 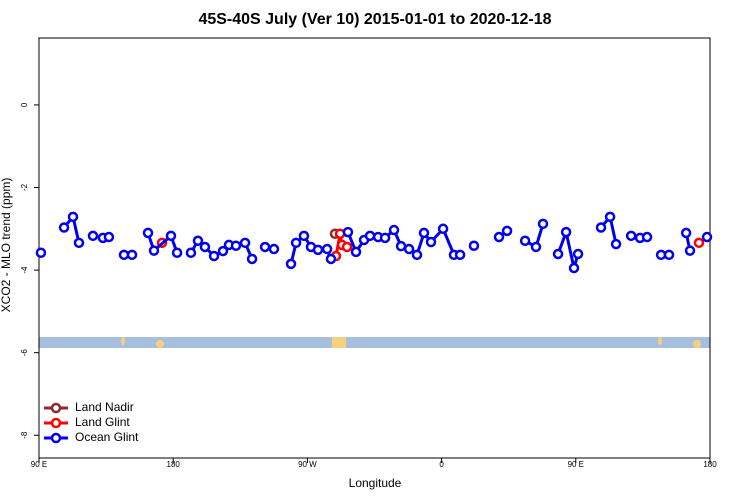 I want to click on y-tick-label: -8, so click(x=24, y=435).